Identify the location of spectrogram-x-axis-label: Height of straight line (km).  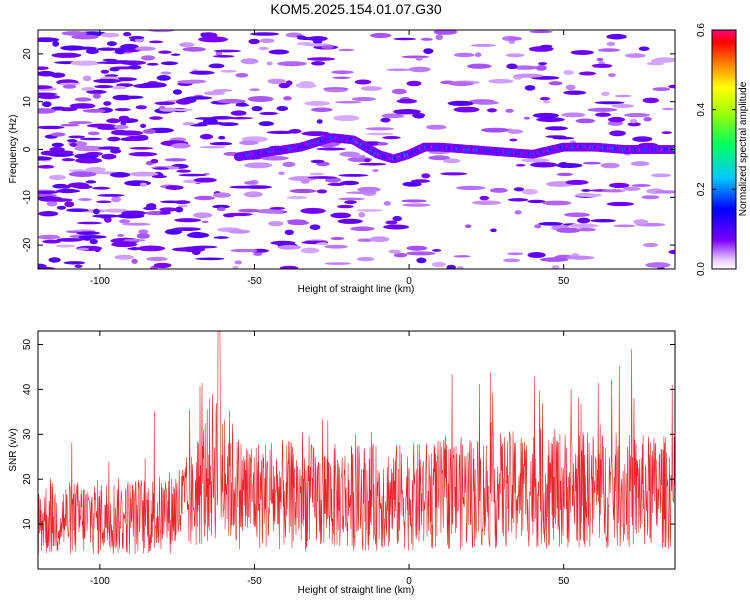
(356, 289).